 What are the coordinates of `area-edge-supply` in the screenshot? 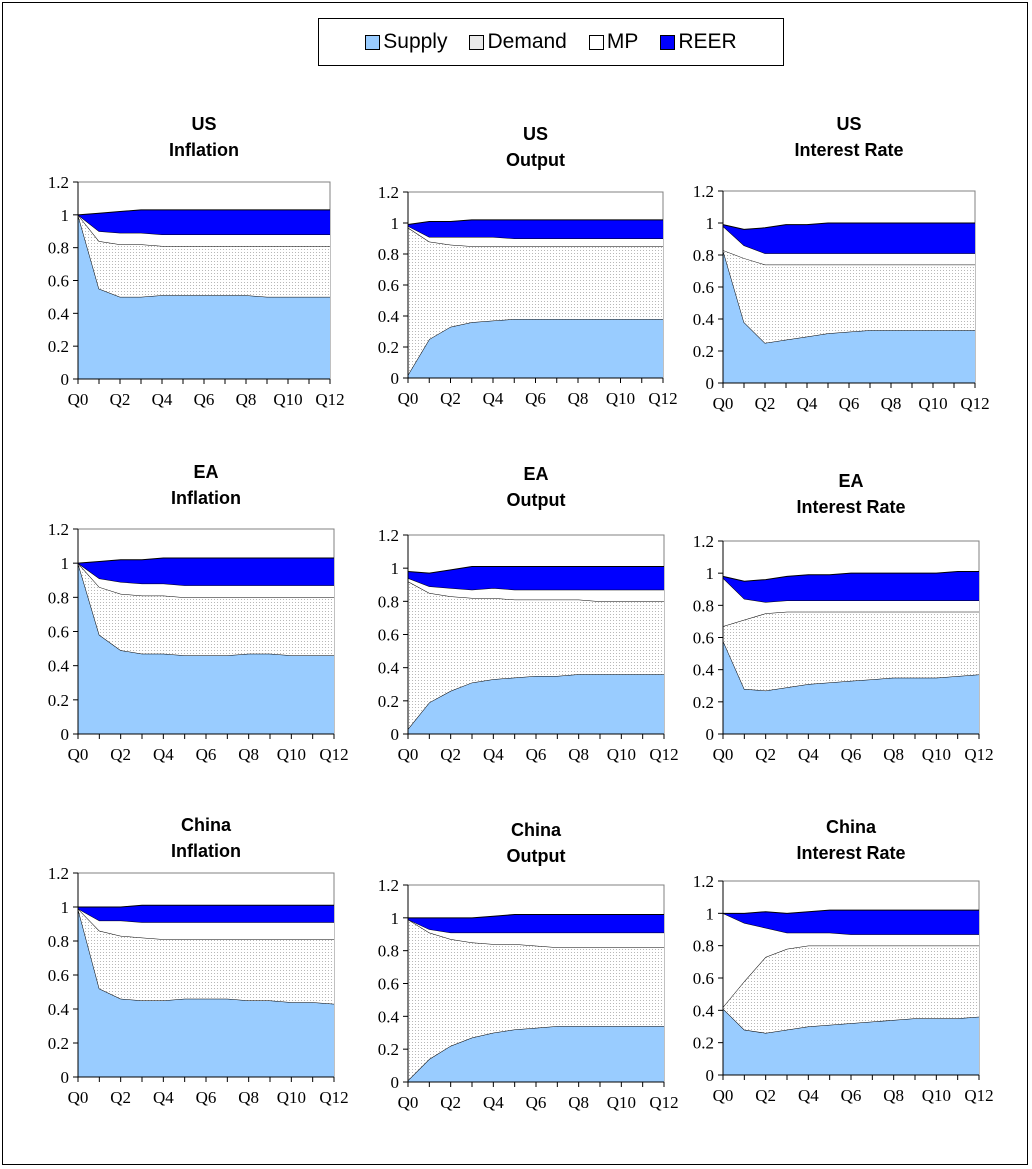 It's located at (851, 1021).